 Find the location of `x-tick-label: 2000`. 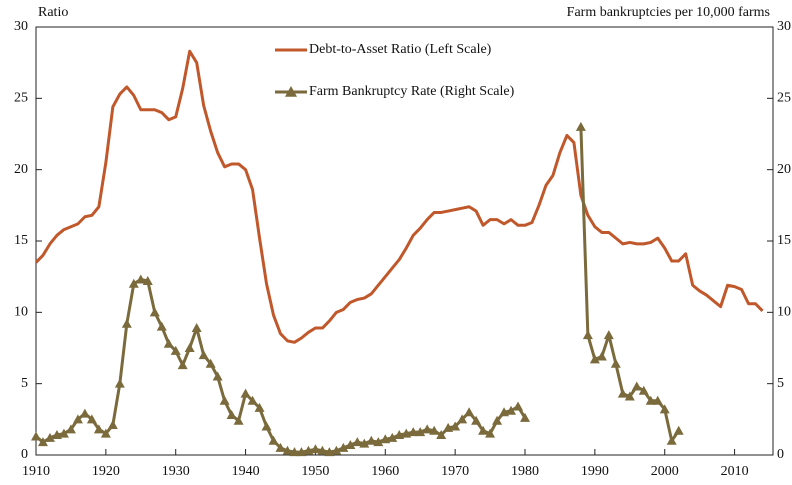

x-tick-label: 2000 is located at coordinates (665, 471).